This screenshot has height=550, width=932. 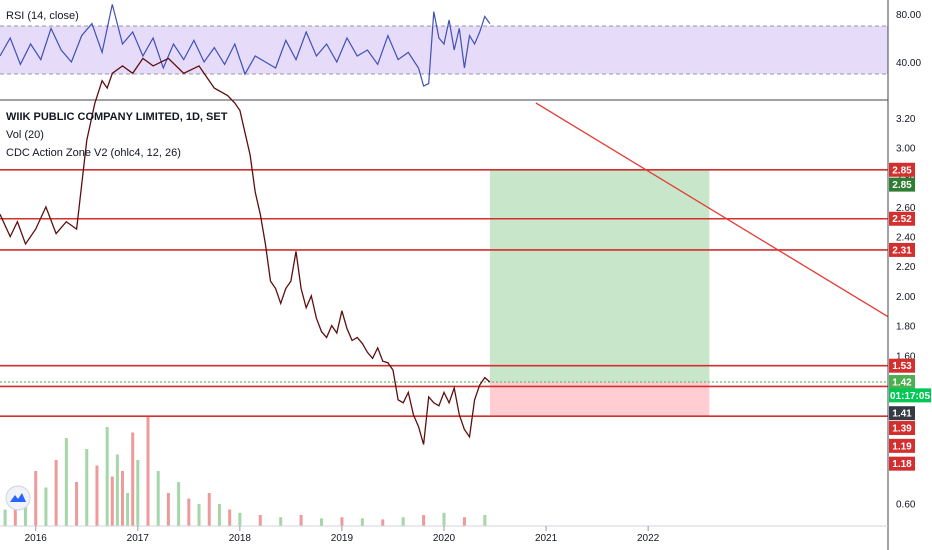 What do you see at coordinates (906, 356) in the screenshot?
I see `price-axis-tick-label: 1.60` at bounding box center [906, 356].